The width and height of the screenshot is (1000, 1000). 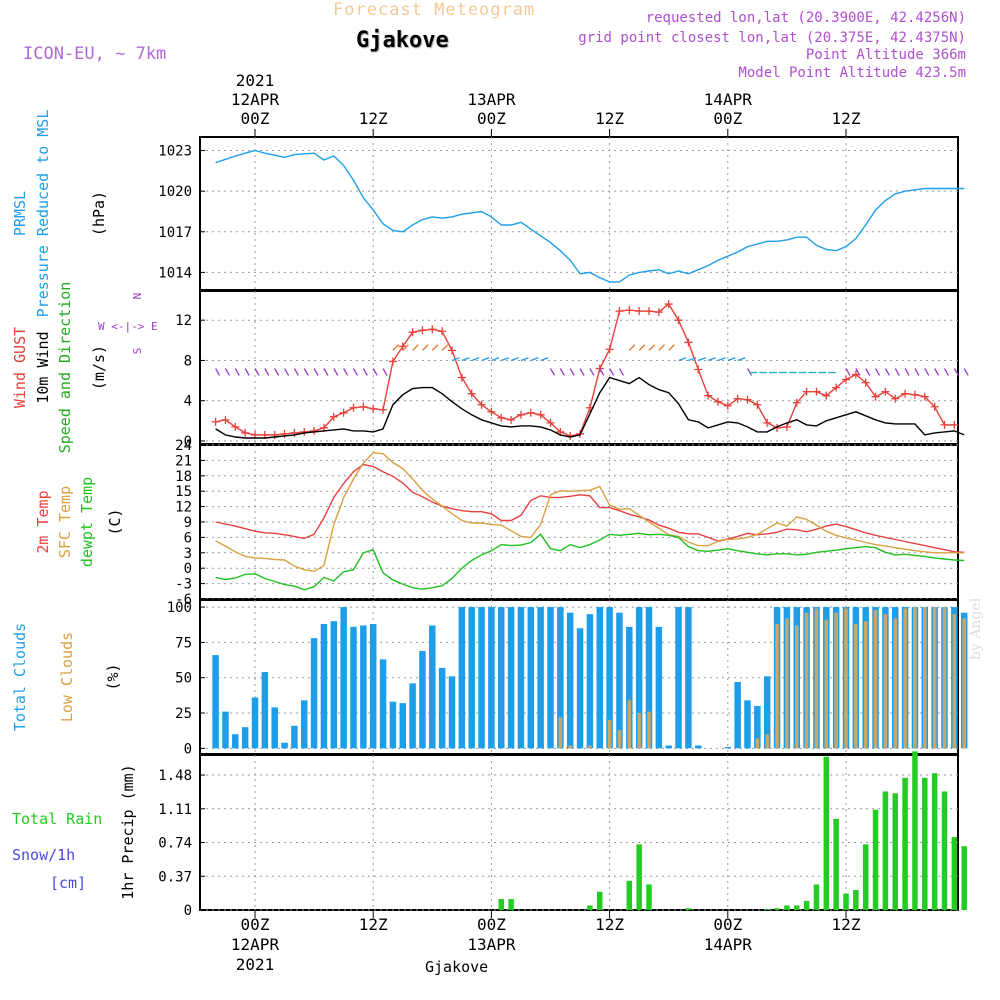 What do you see at coordinates (115, 521) in the screenshot?
I see `panel-label: (C)` at bounding box center [115, 521].